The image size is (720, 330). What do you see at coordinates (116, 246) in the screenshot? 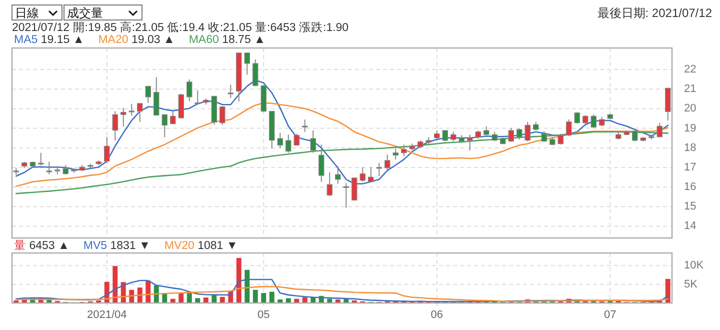
I see `text: MV5 1831 ▼` at bounding box center [116, 246].